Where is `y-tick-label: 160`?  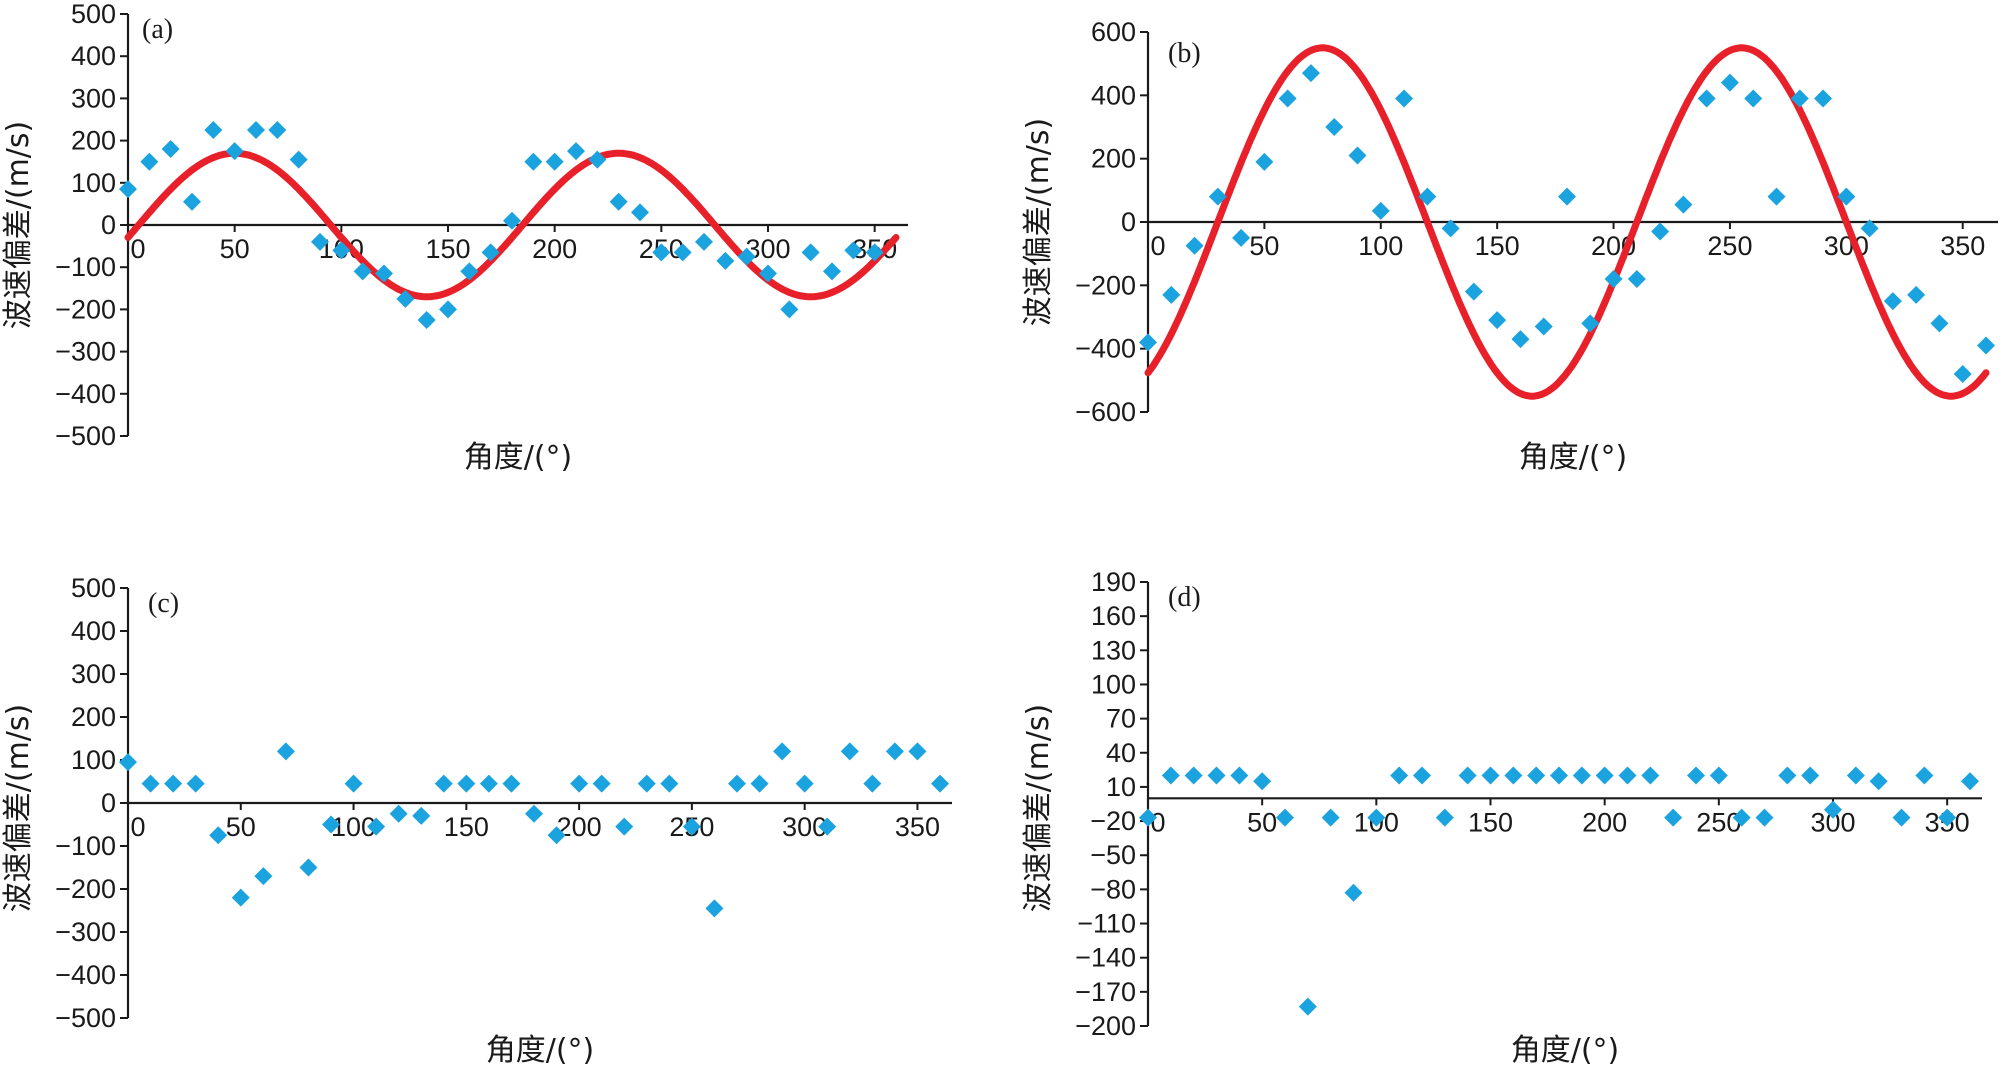
y-tick-label: 160 is located at coordinates (1113, 616).